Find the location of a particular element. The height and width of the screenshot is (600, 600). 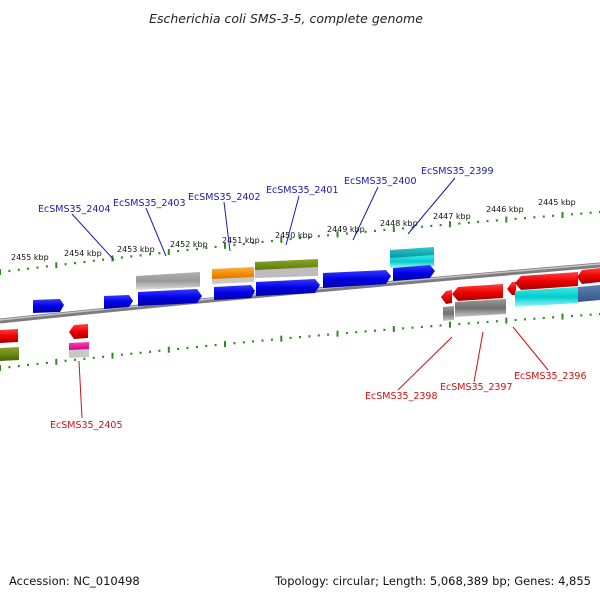

gene-label: EcSMS35_2397 is located at coordinates (476, 387).